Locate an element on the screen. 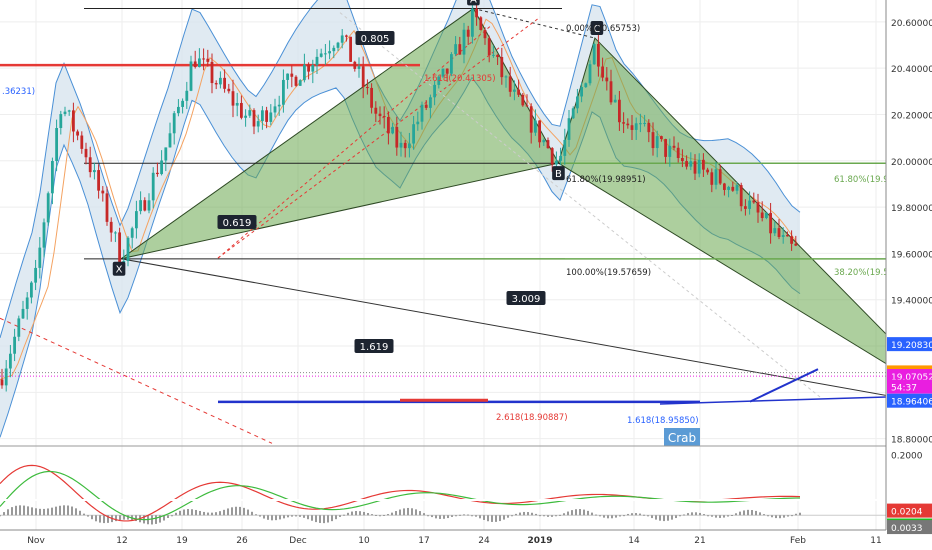 The width and height of the screenshot is (932, 550). left-edge-label: .36231) is located at coordinates (18, 92).